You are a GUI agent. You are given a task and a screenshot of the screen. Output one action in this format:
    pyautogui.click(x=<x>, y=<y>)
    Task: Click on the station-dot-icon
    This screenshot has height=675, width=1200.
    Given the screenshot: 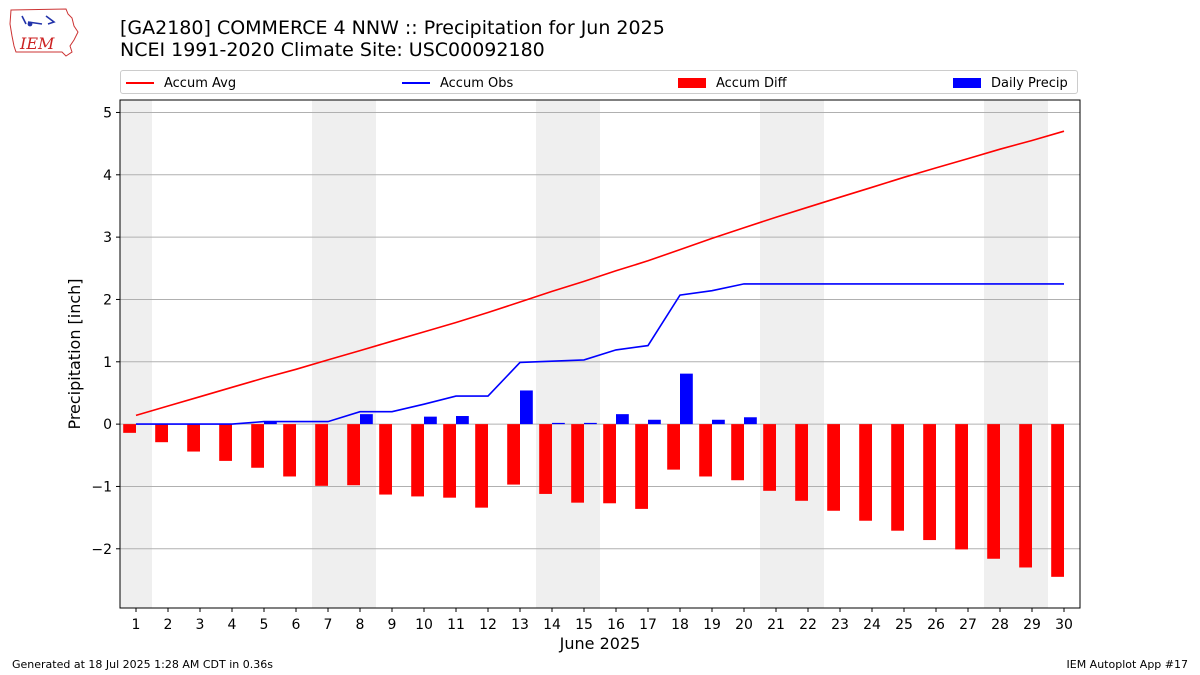 What is the action you would take?
    pyautogui.click(x=30, y=24)
    